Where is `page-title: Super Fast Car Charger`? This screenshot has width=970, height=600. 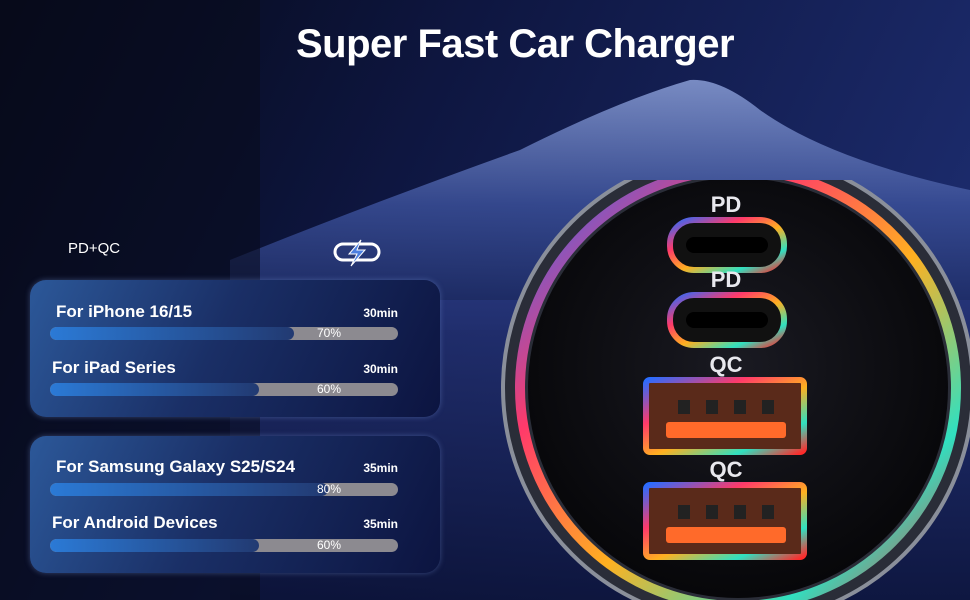 page-title: Super Fast Car Charger is located at coordinates (515, 44).